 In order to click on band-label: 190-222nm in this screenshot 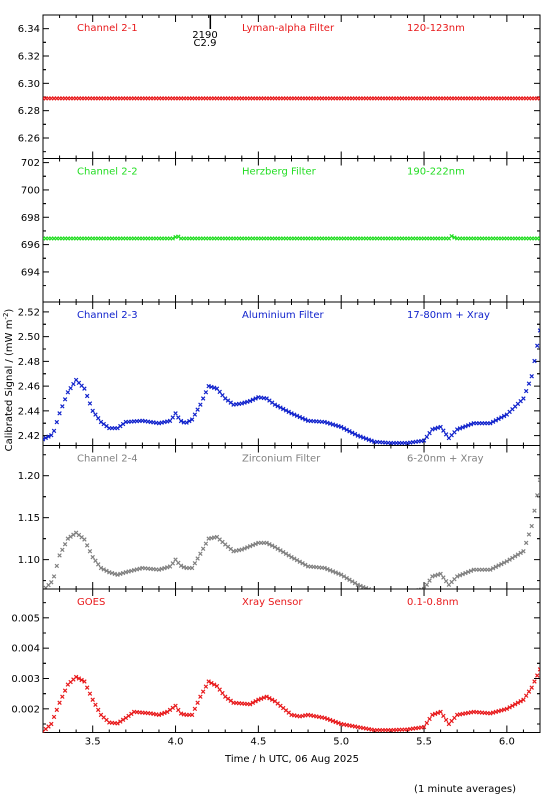, I will do `click(436, 172)`.